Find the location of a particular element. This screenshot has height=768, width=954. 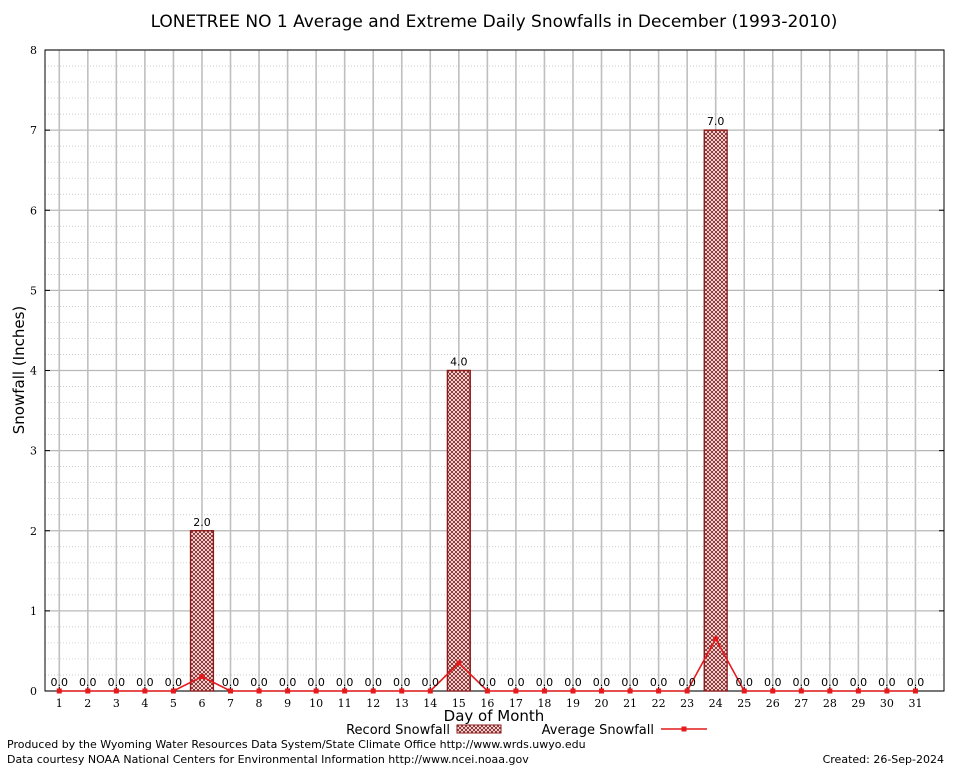

x-tick-label: 30 is located at coordinates (887, 703).